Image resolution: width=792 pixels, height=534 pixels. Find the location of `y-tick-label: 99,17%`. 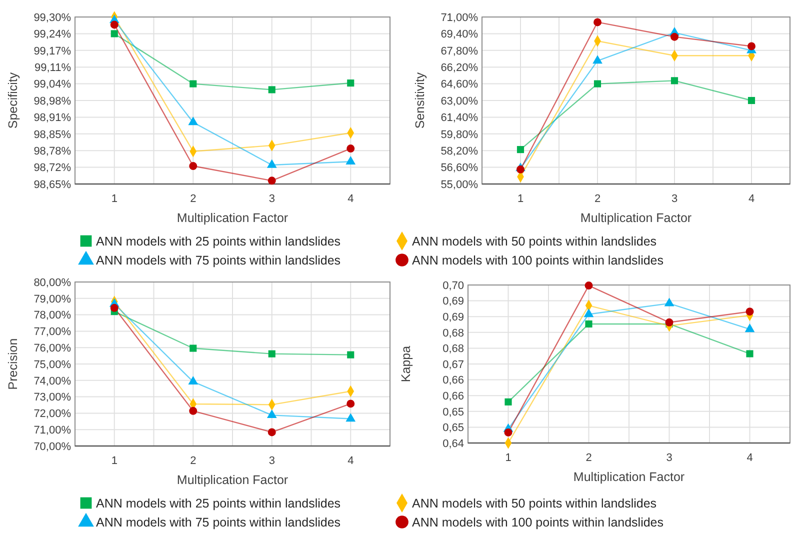

y-tick-label: 99,17% is located at coordinates (53, 51).